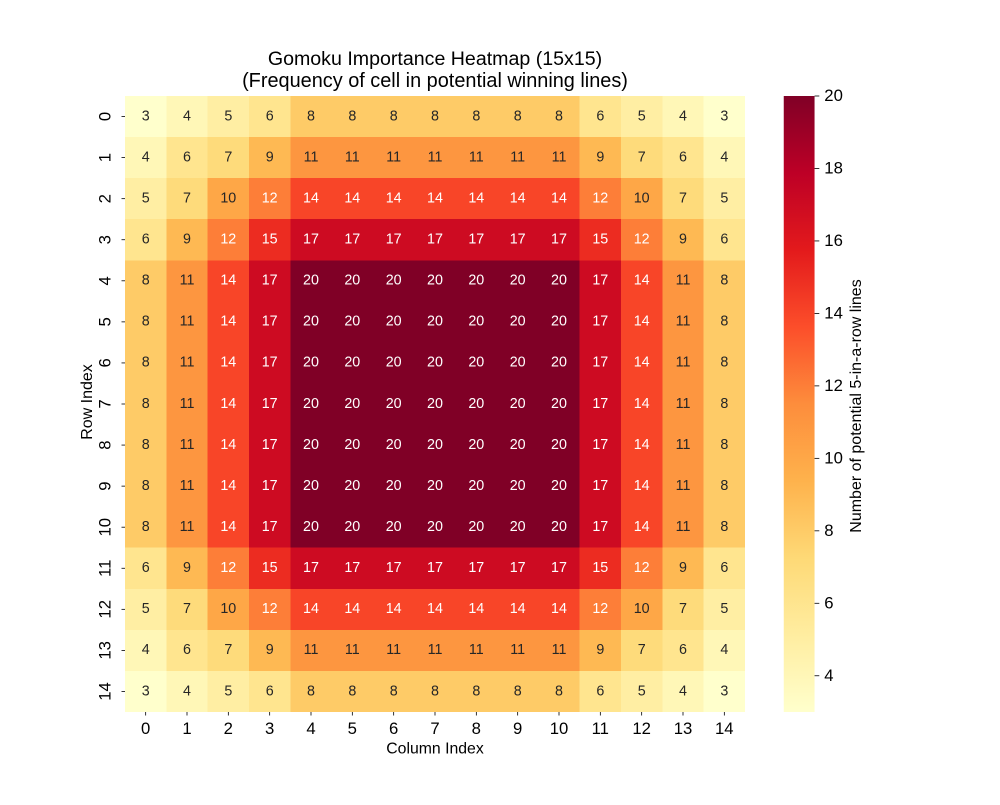 The image size is (1000, 805). What do you see at coordinates (105, 198) in the screenshot?
I see `svg-text: 2` at bounding box center [105, 198].